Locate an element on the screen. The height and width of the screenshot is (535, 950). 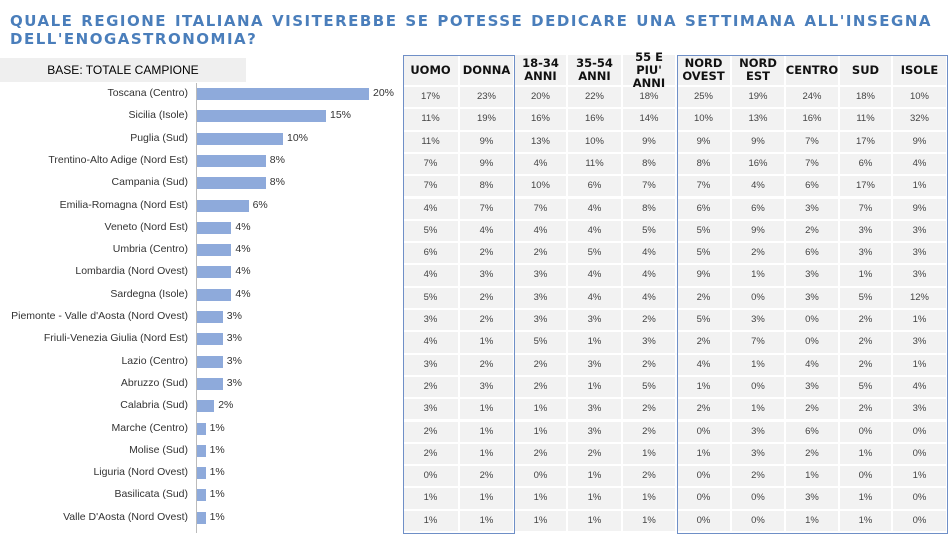
category-label: Calabria (Sud) is located at coordinates (154, 405).